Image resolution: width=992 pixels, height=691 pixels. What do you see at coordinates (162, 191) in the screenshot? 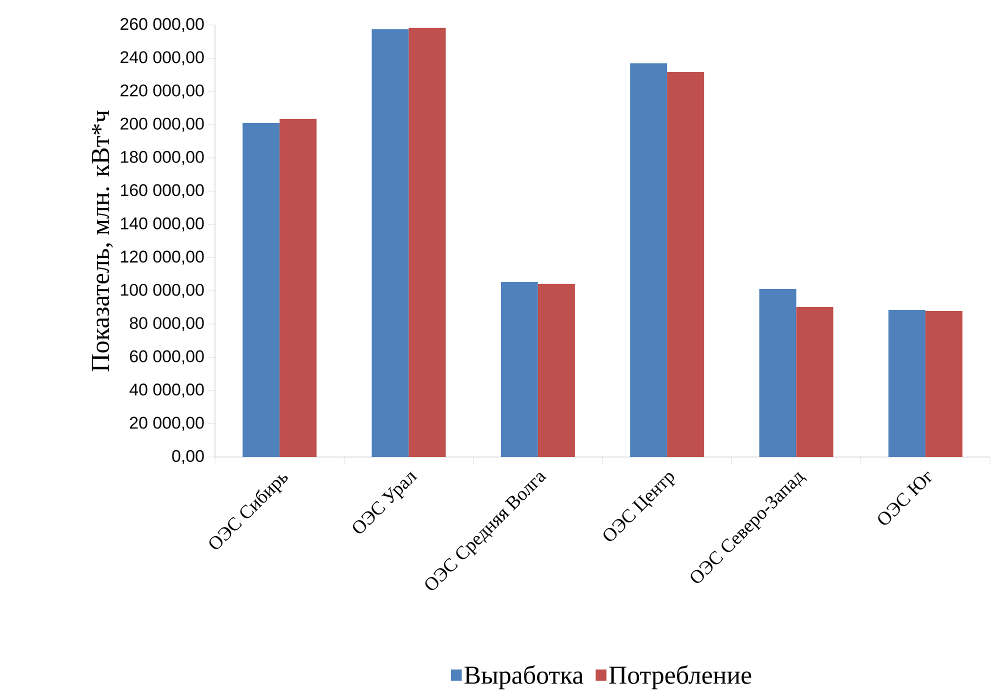
I see `y-tick-label: 160 000,00` at bounding box center [162, 191].